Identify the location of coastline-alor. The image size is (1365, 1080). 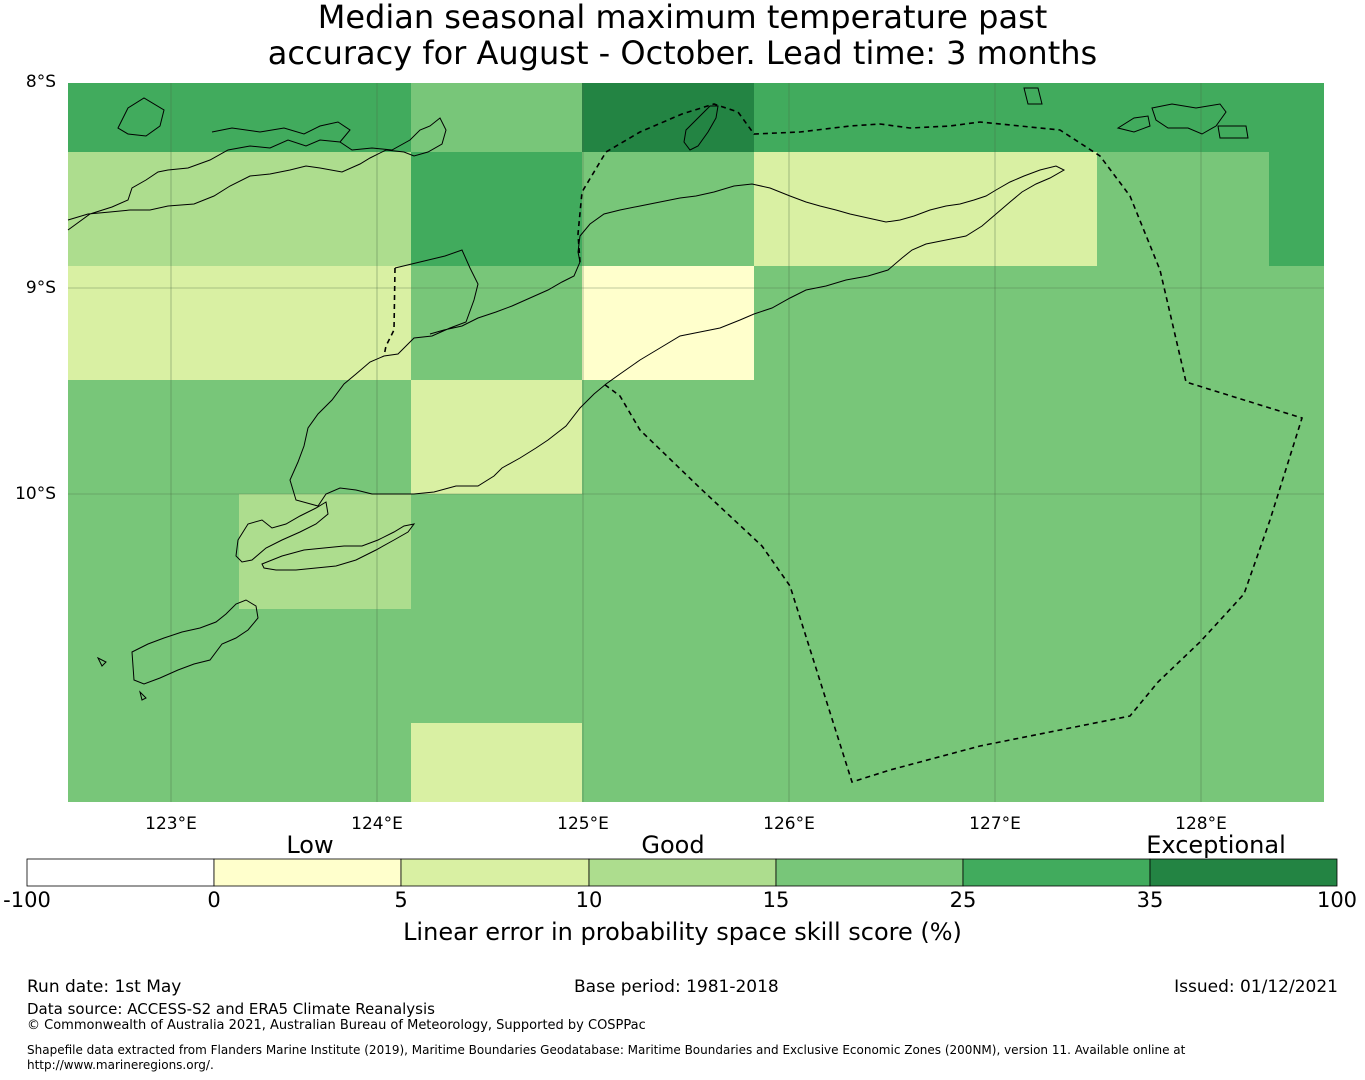
(281, 132).